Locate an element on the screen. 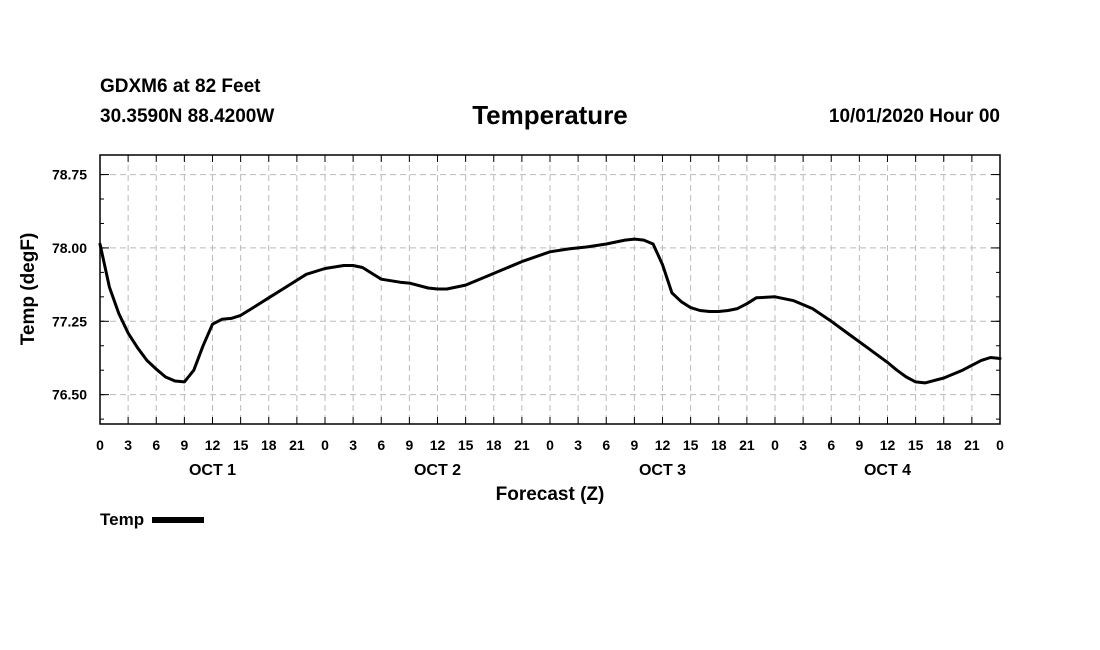 The image size is (1100, 650). day-label: OCT 1 is located at coordinates (212, 470).